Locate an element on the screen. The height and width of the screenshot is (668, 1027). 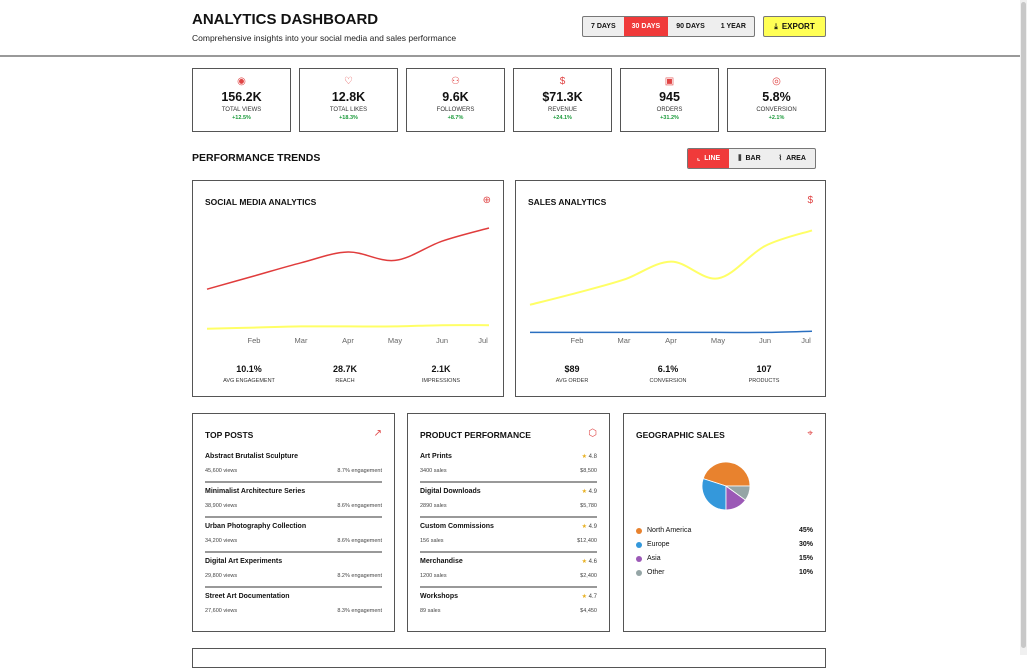
card-title: SOCIAL MEDIA ANALYTICS is located at coordinates (261, 202).